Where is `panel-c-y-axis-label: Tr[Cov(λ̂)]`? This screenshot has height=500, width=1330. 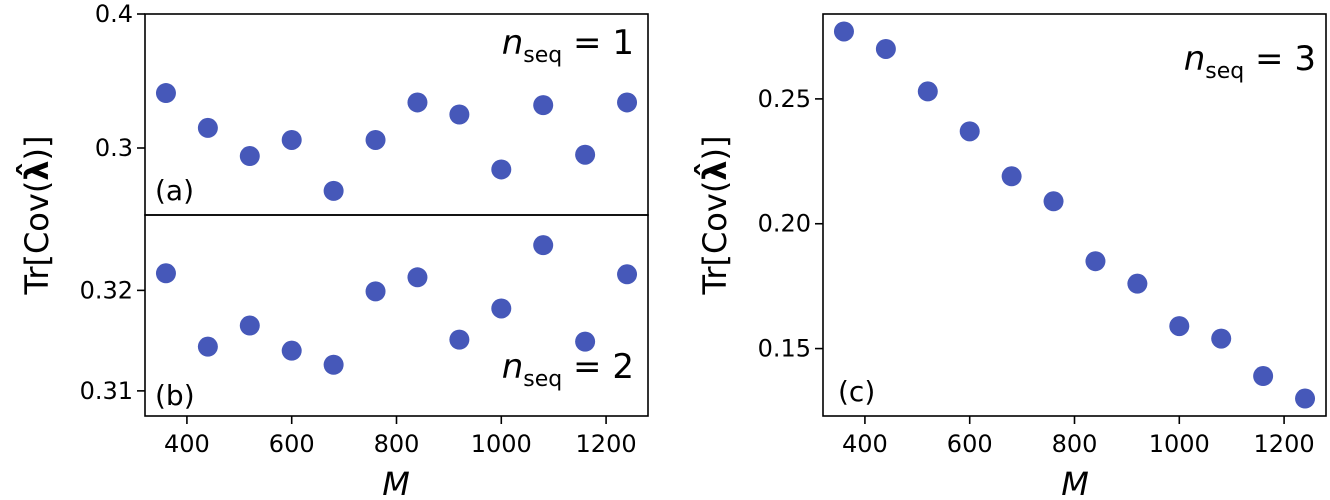 panel-c-y-axis-label: Tr[Cov(λ̂)] is located at coordinates (714, 215).